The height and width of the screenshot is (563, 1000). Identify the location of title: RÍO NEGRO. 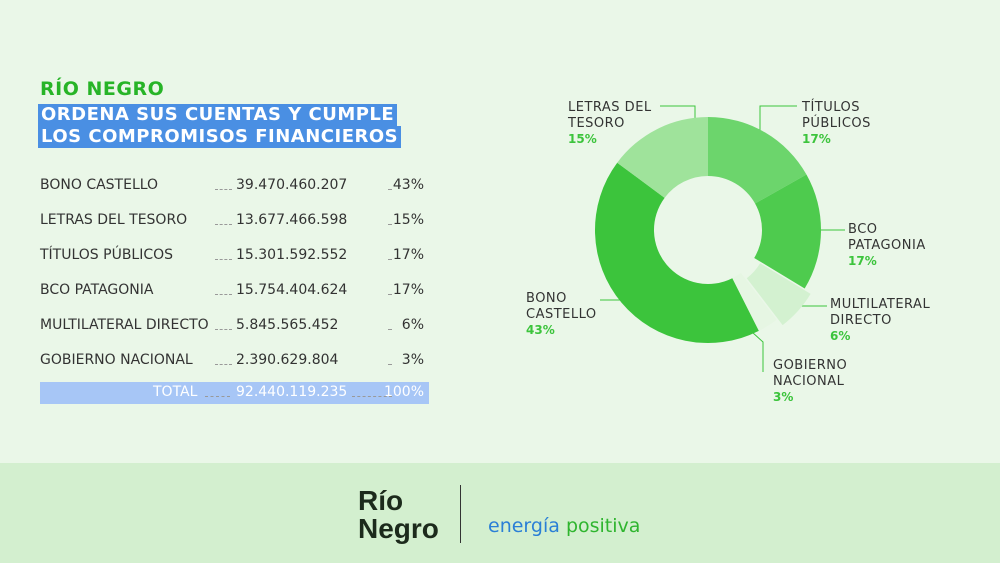
(102, 89).